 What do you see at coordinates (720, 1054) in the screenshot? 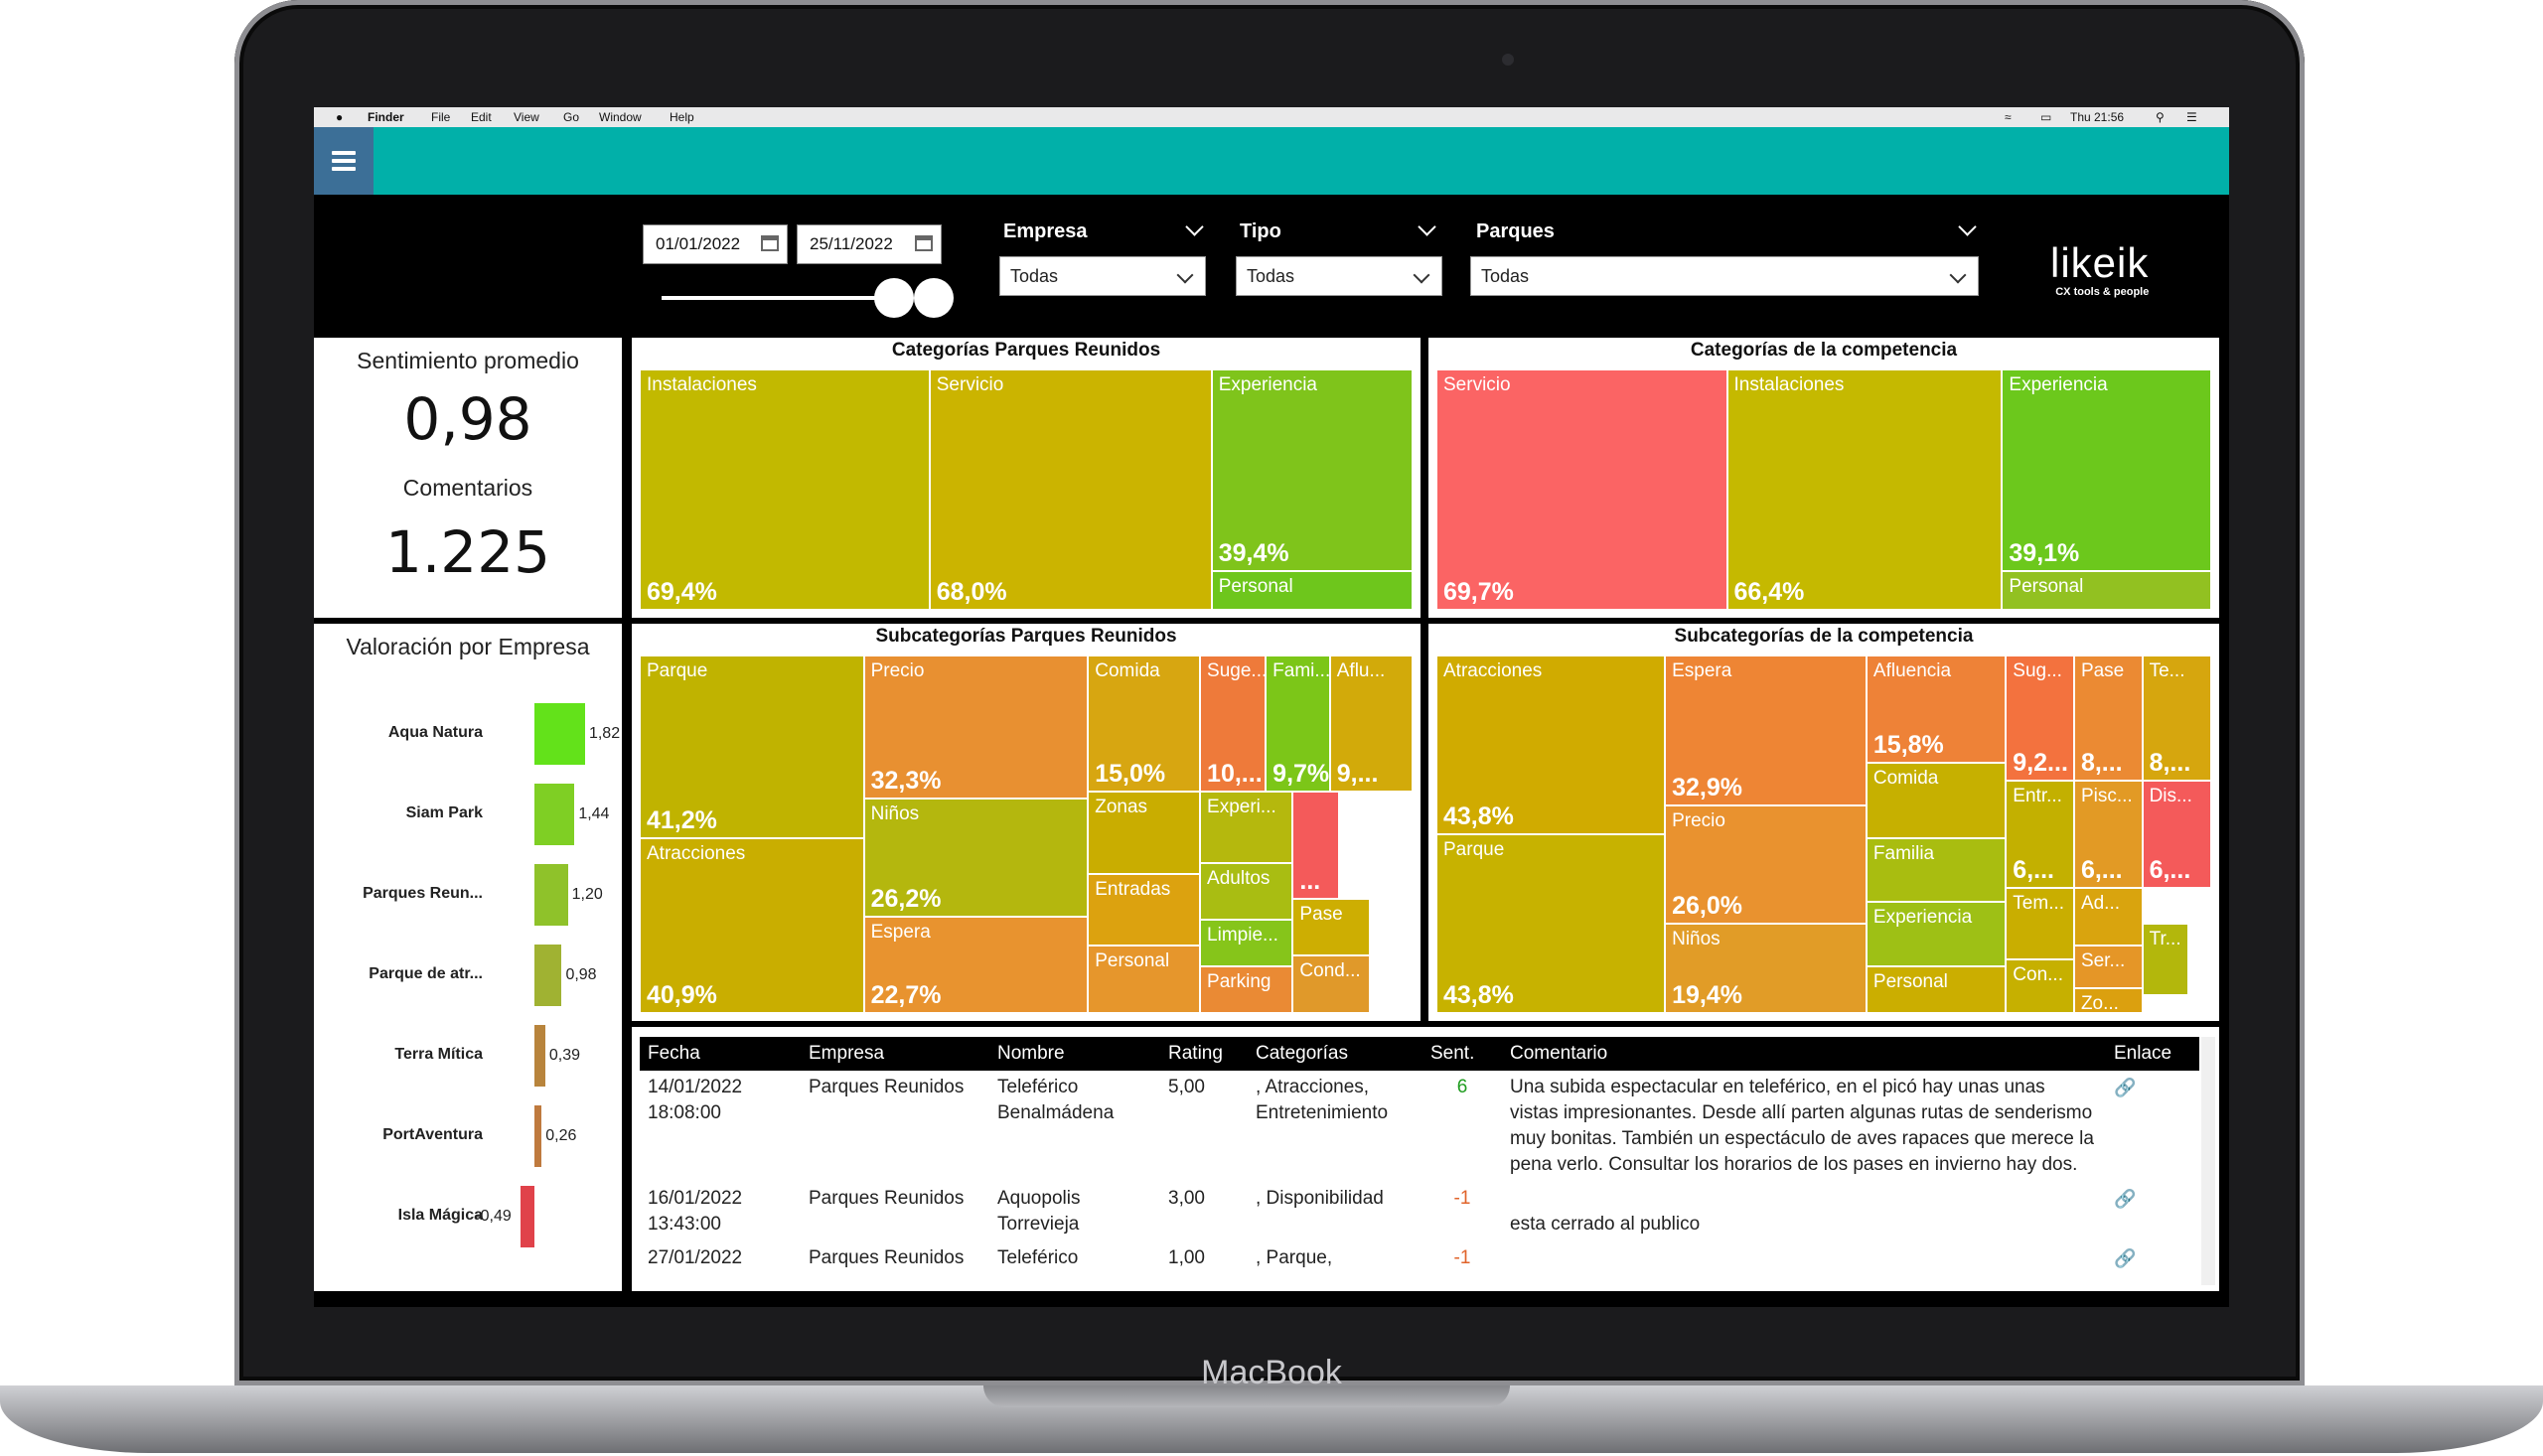
I see `column-header-fecha: Fecha` at bounding box center [720, 1054].